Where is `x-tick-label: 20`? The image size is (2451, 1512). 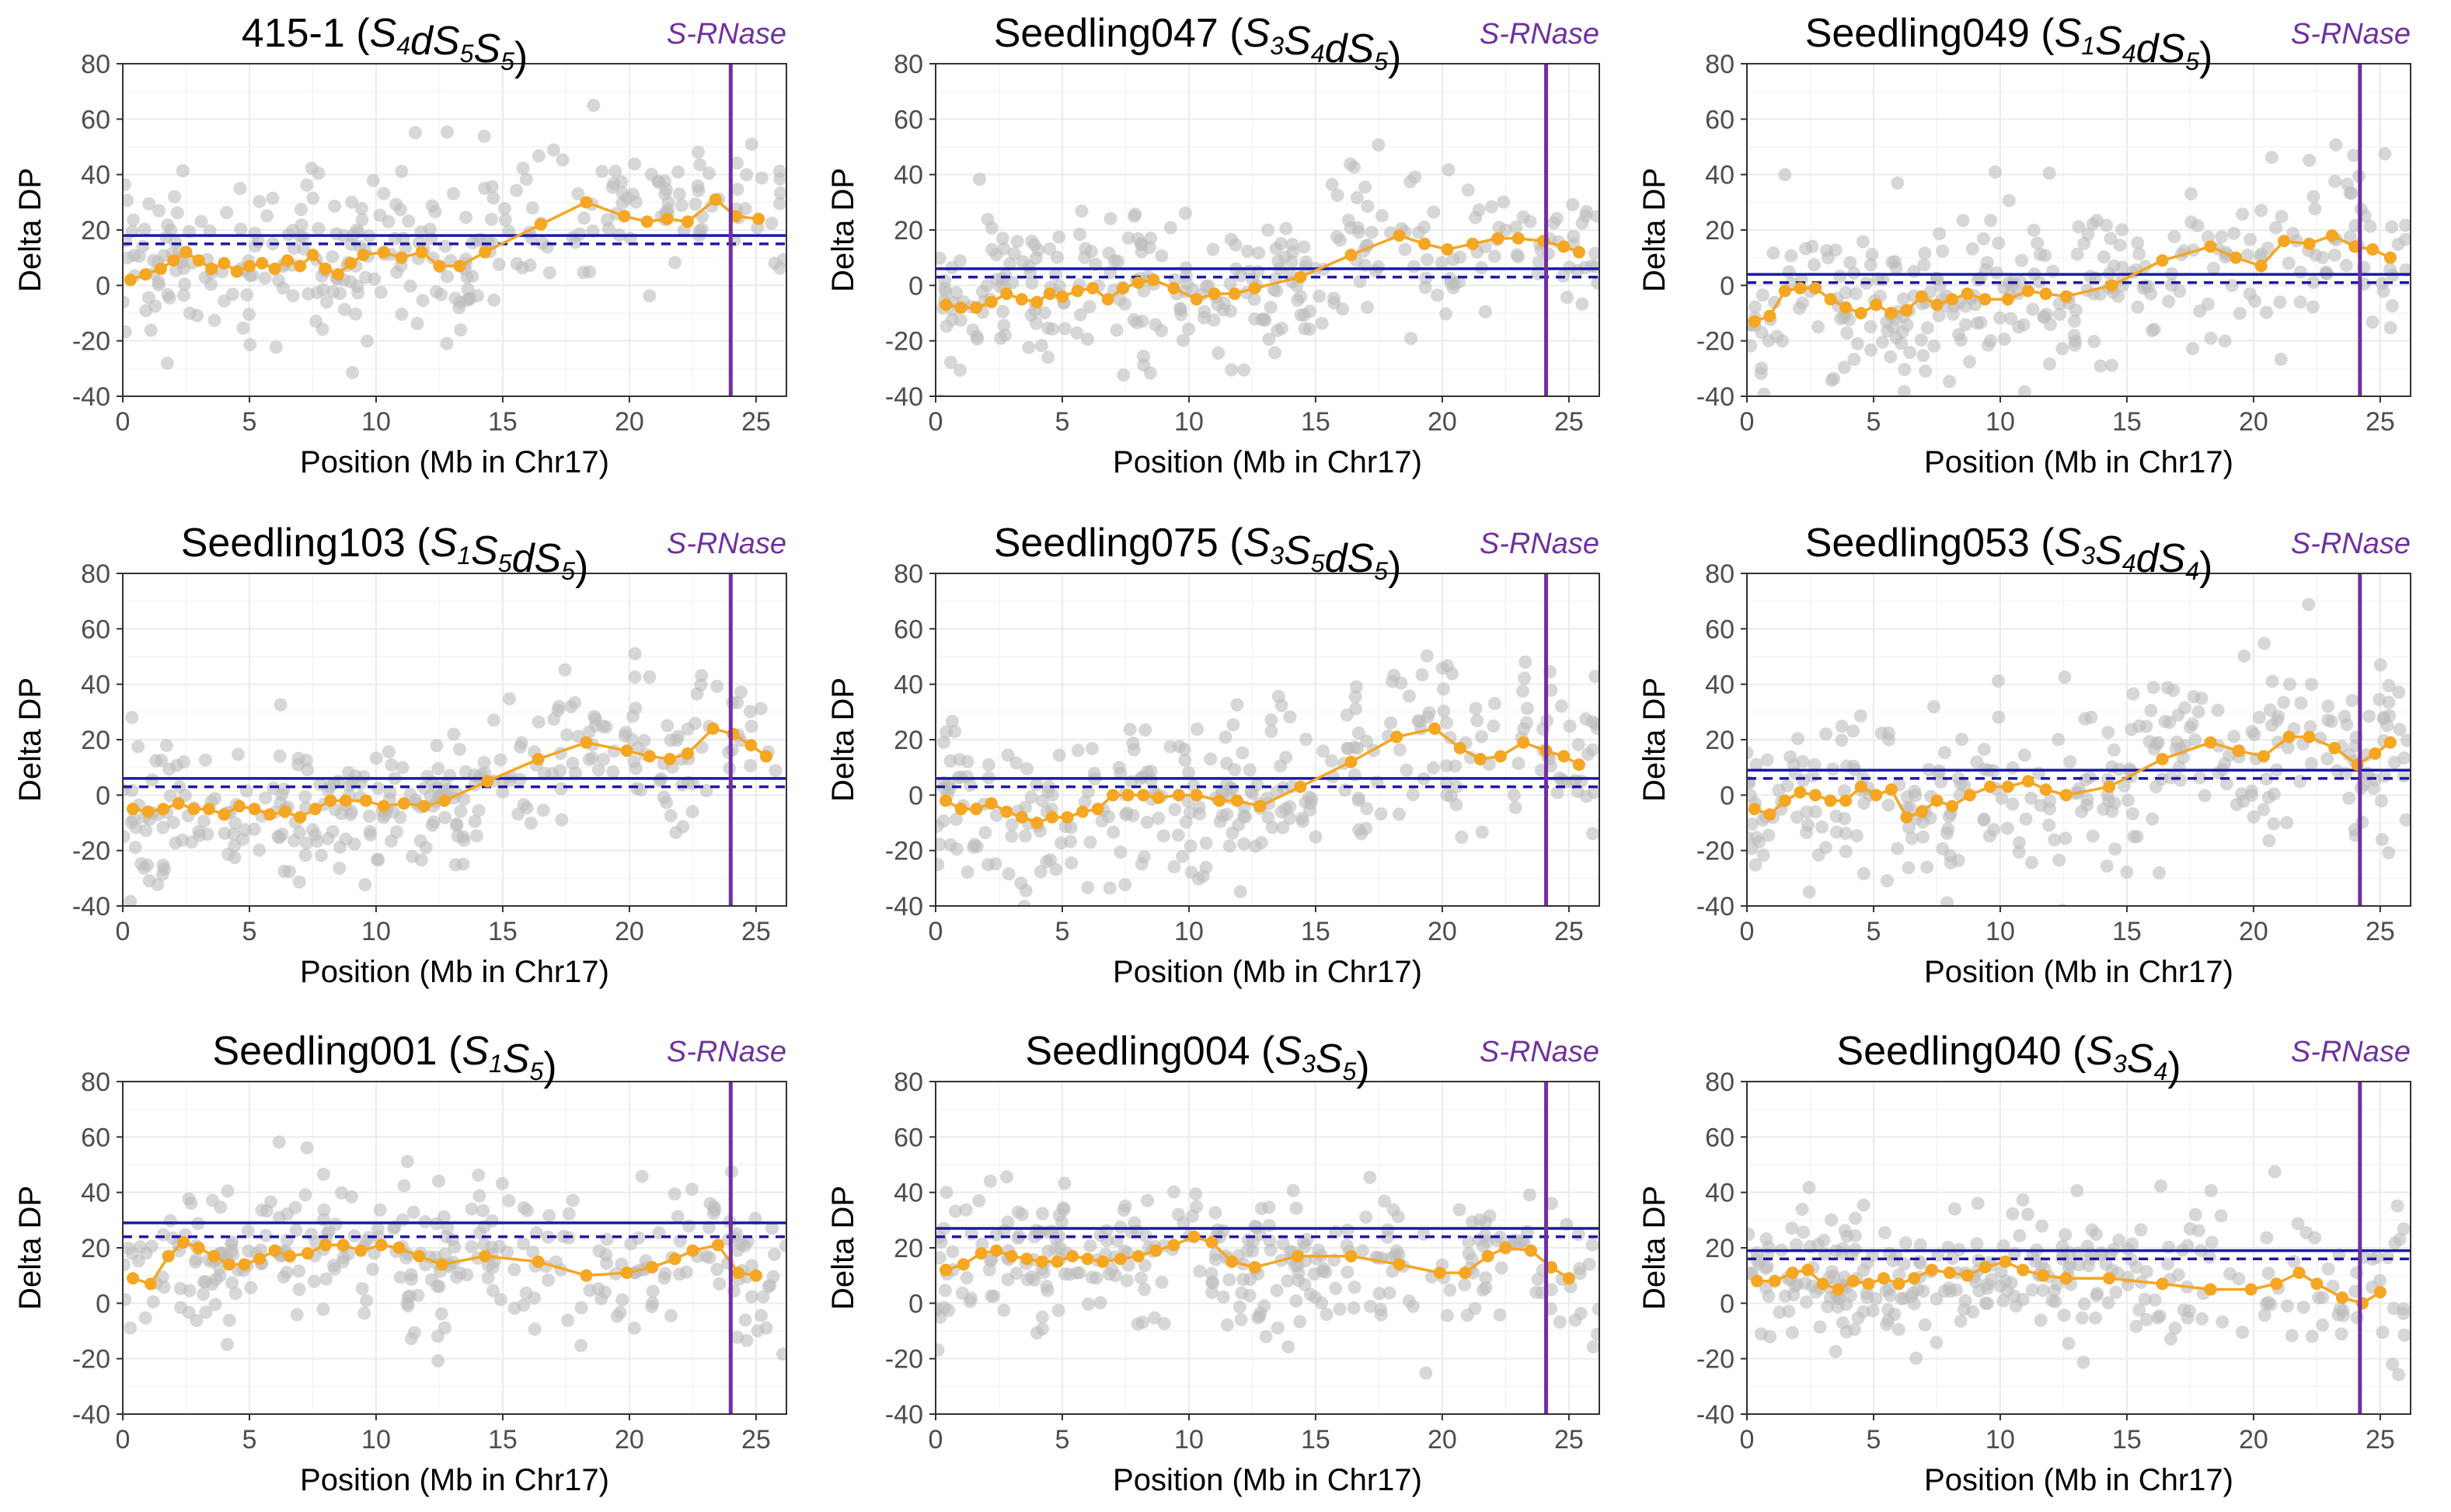 x-tick-label: 20 is located at coordinates (1443, 932).